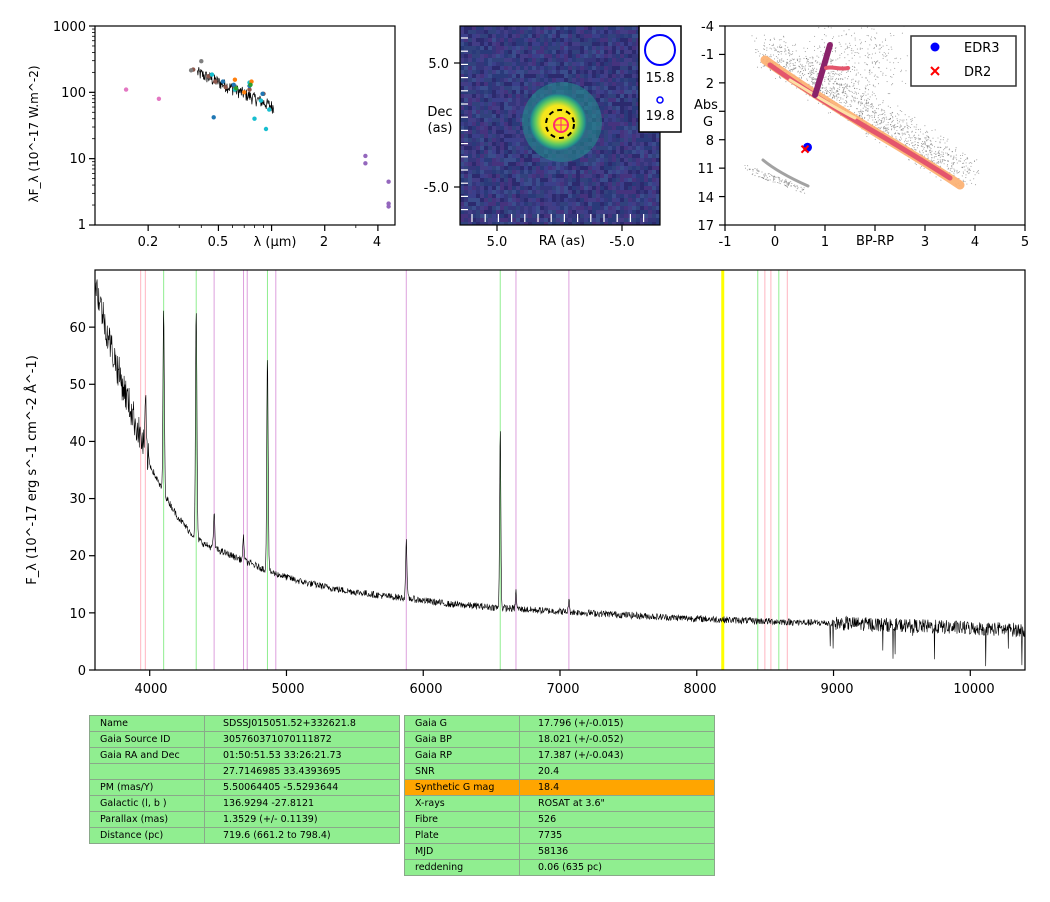  I want to click on hr-ylabel-abs: Abs, so click(706, 105).